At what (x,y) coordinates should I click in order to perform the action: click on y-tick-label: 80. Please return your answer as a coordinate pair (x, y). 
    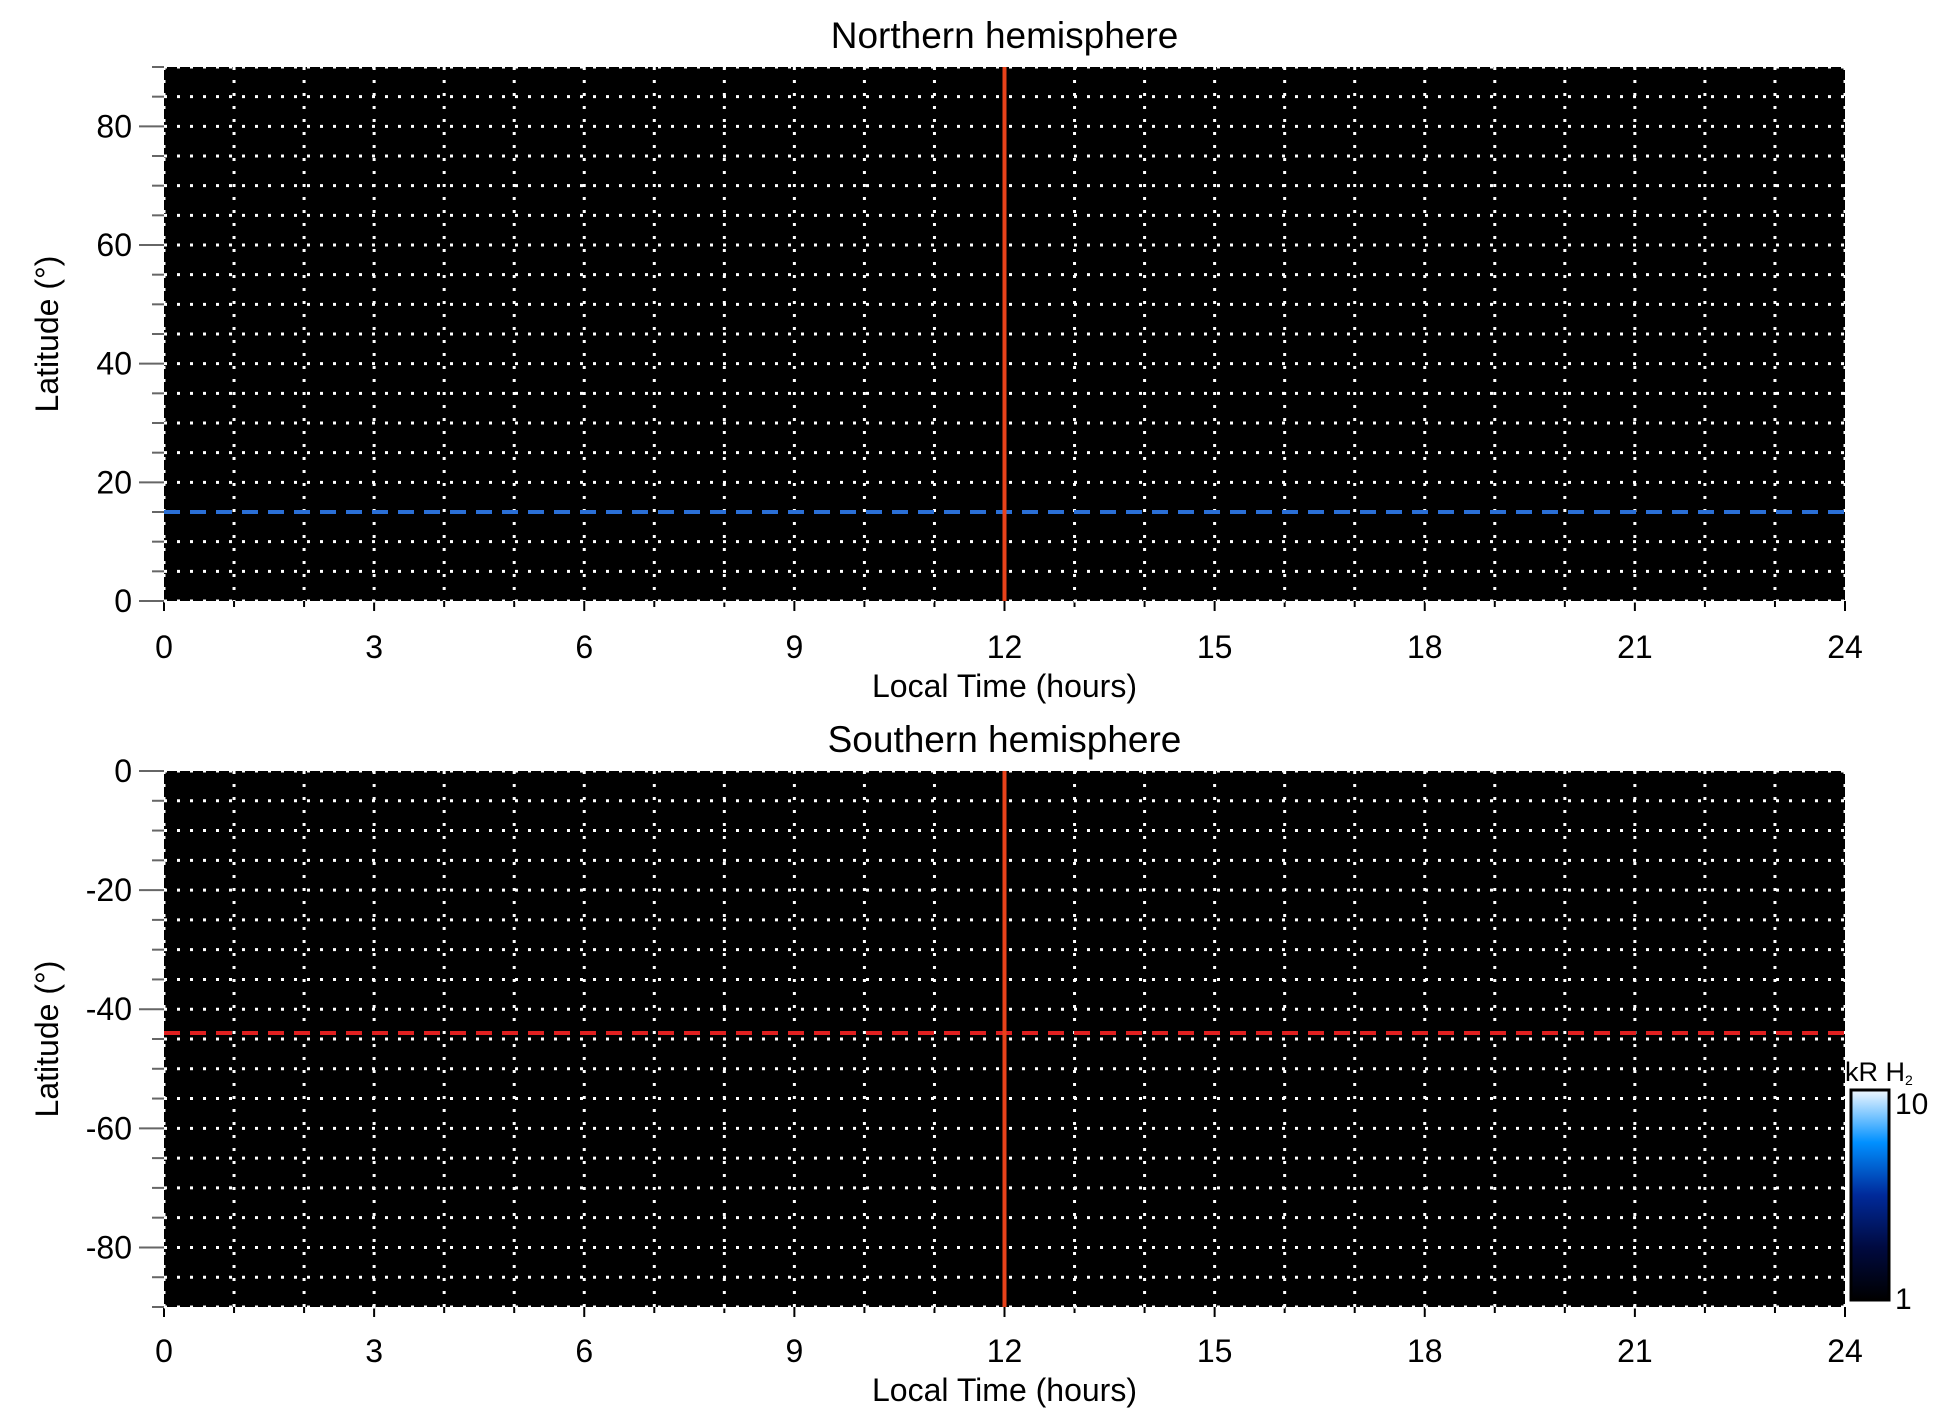
    Looking at the image, I should click on (114, 126).